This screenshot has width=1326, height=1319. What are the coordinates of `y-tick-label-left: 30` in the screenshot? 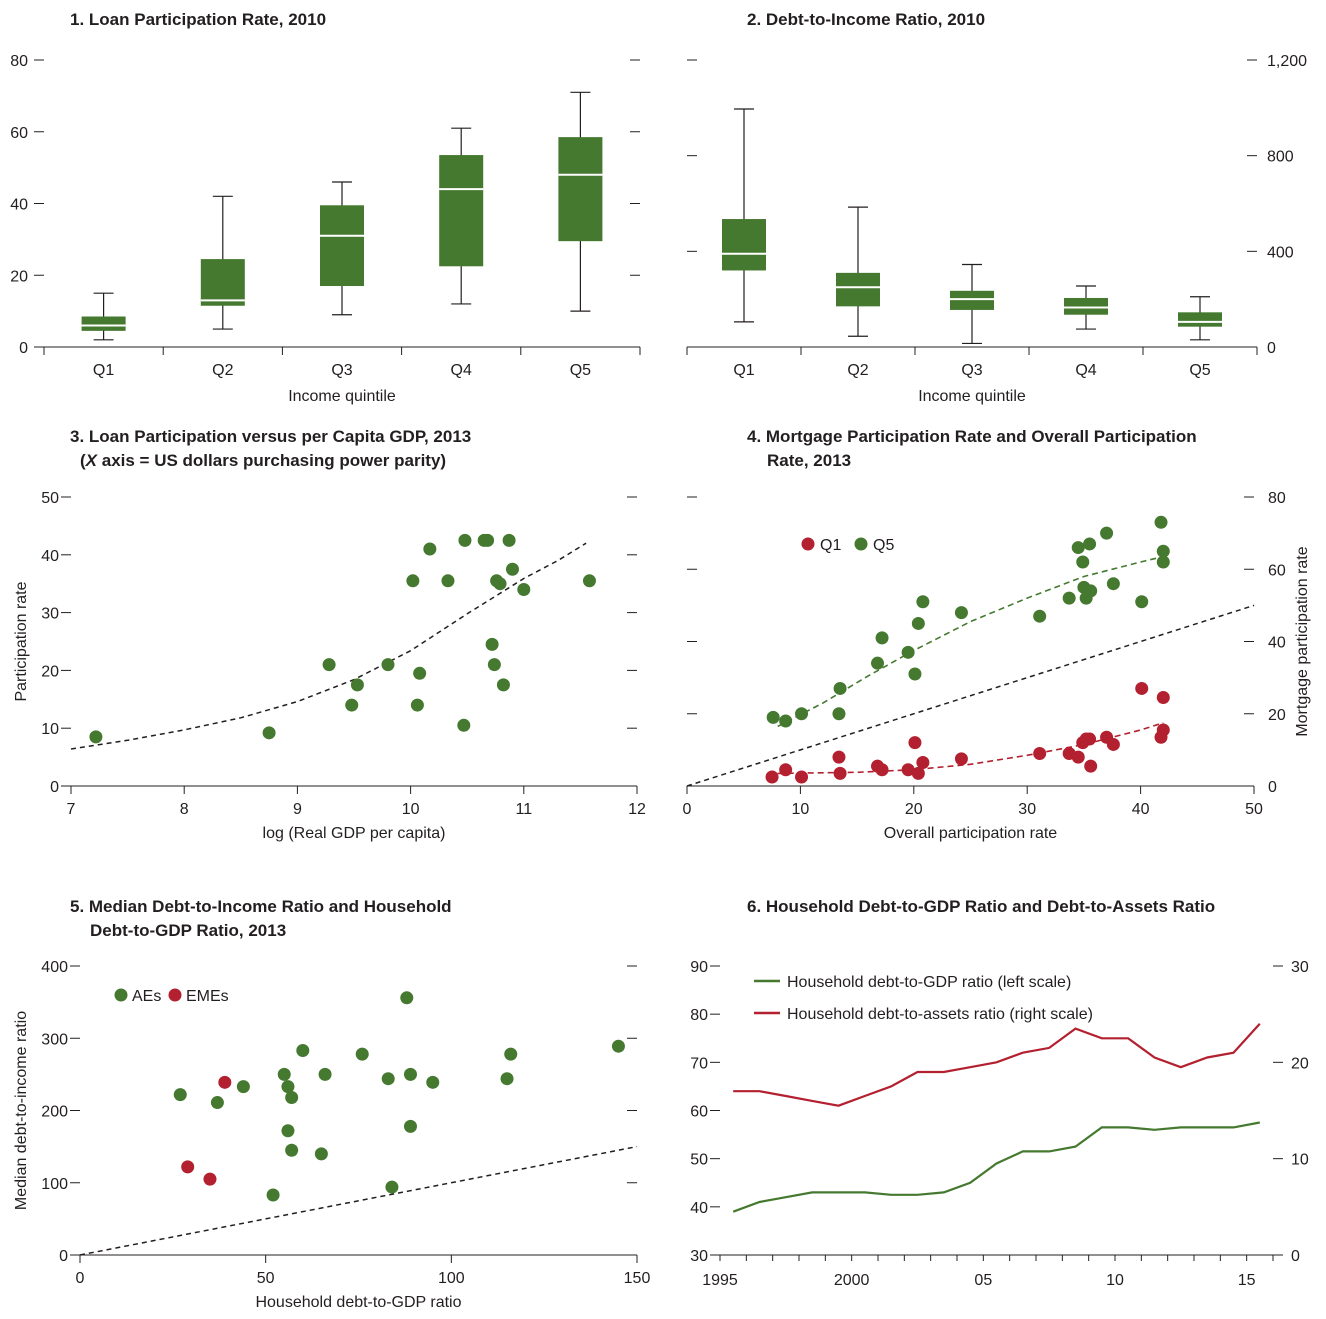 It's located at (699, 1256).